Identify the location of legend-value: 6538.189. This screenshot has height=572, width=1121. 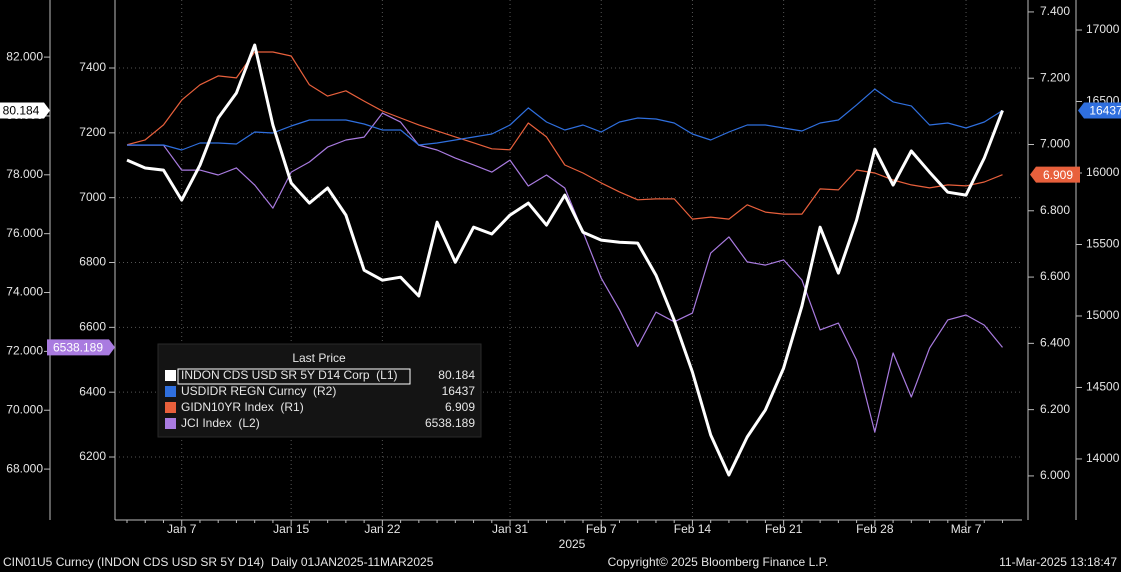
(450, 423).